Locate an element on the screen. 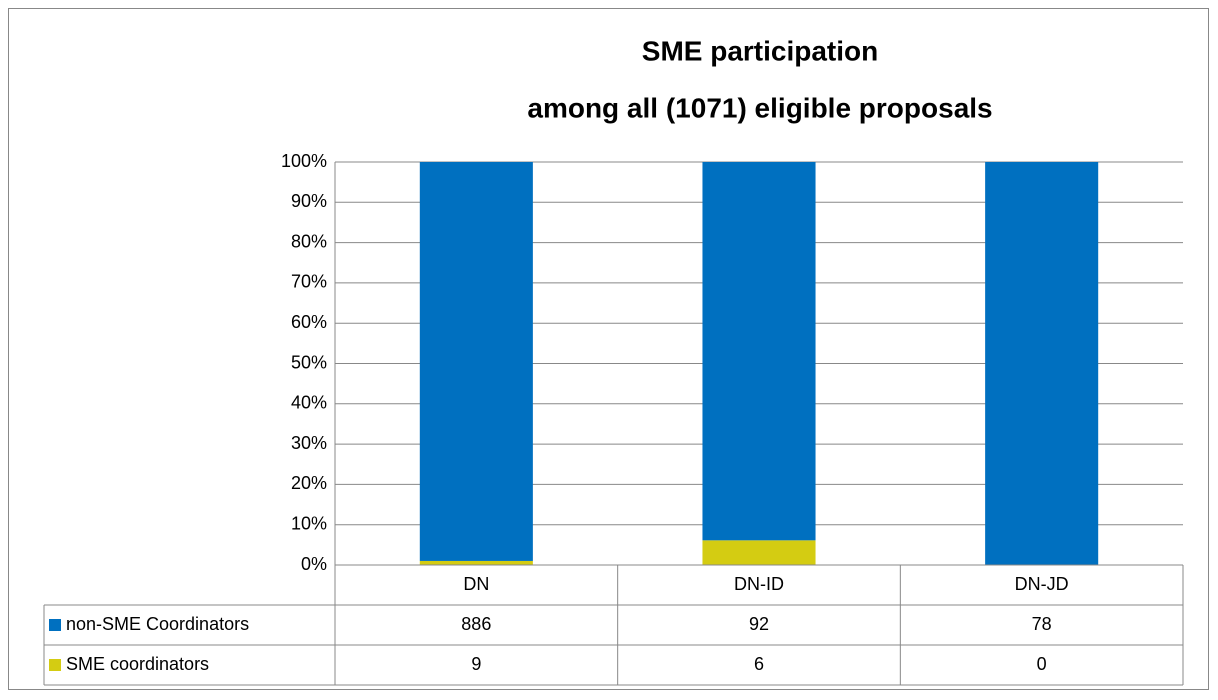 This screenshot has width=1218, height=700. chart-title: SME participation is located at coordinates (760, 50).